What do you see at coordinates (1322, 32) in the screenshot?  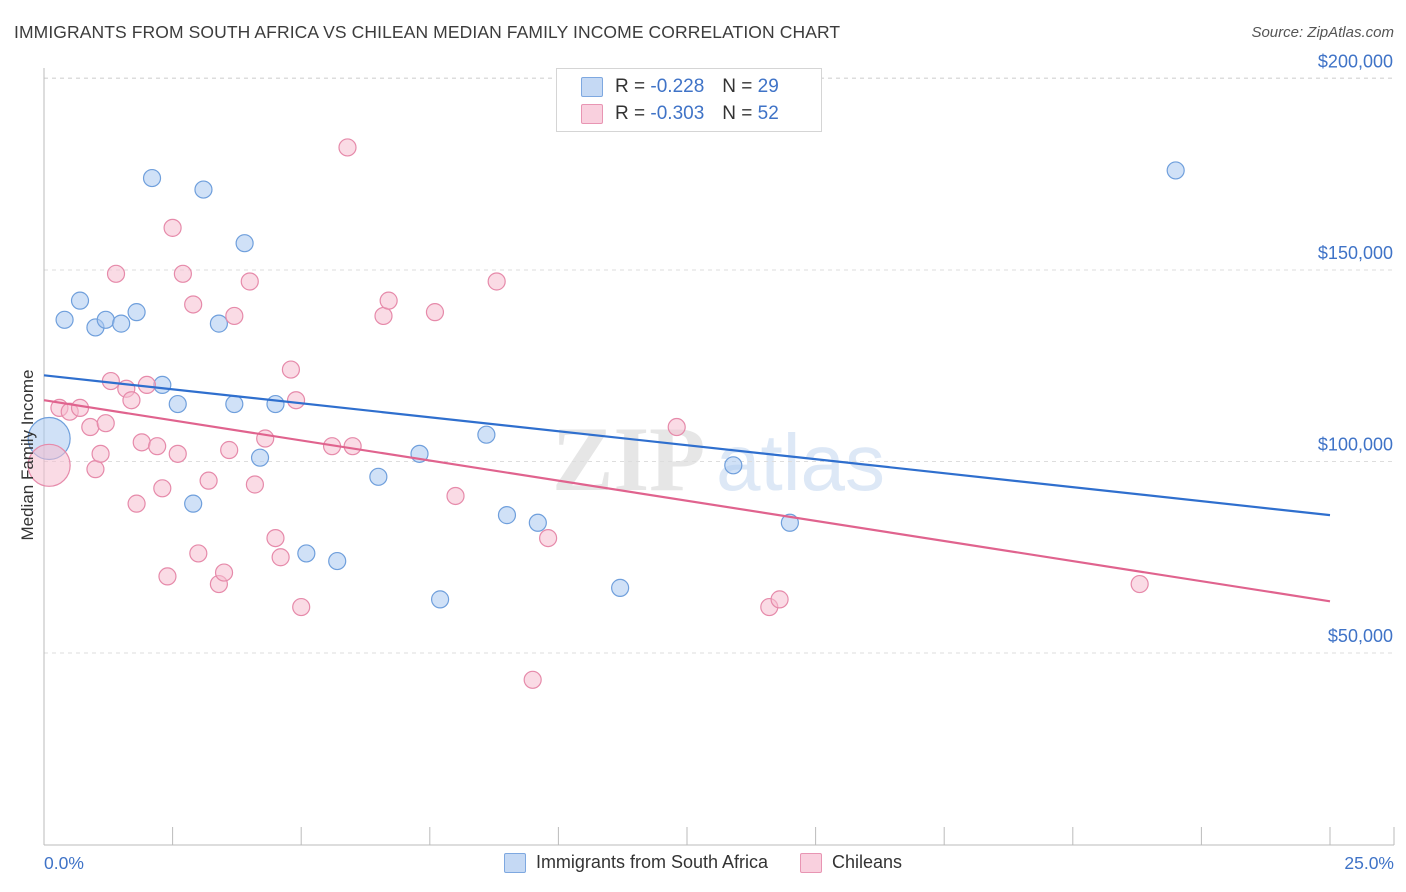 I see `source-label: Source: ZipAtlas.com` at bounding box center [1322, 32].